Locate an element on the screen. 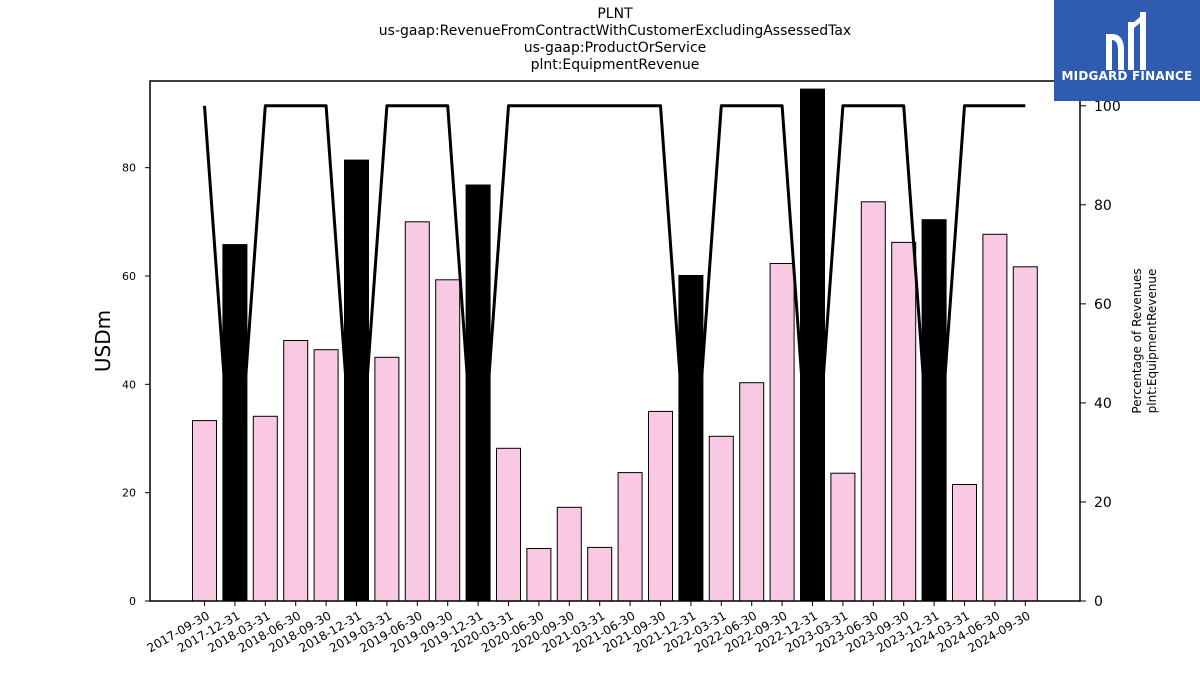 The width and height of the screenshot is (1200, 675). chart-title-line: us-gaap:ProductOrService is located at coordinates (615, 48).